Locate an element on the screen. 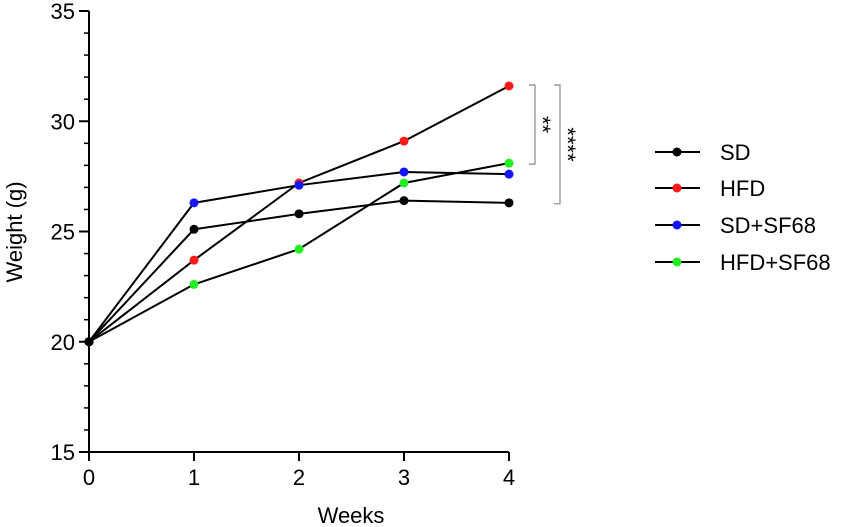 The height and width of the screenshot is (527, 851). significance-annotations: ****** is located at coordinates (554, 144).